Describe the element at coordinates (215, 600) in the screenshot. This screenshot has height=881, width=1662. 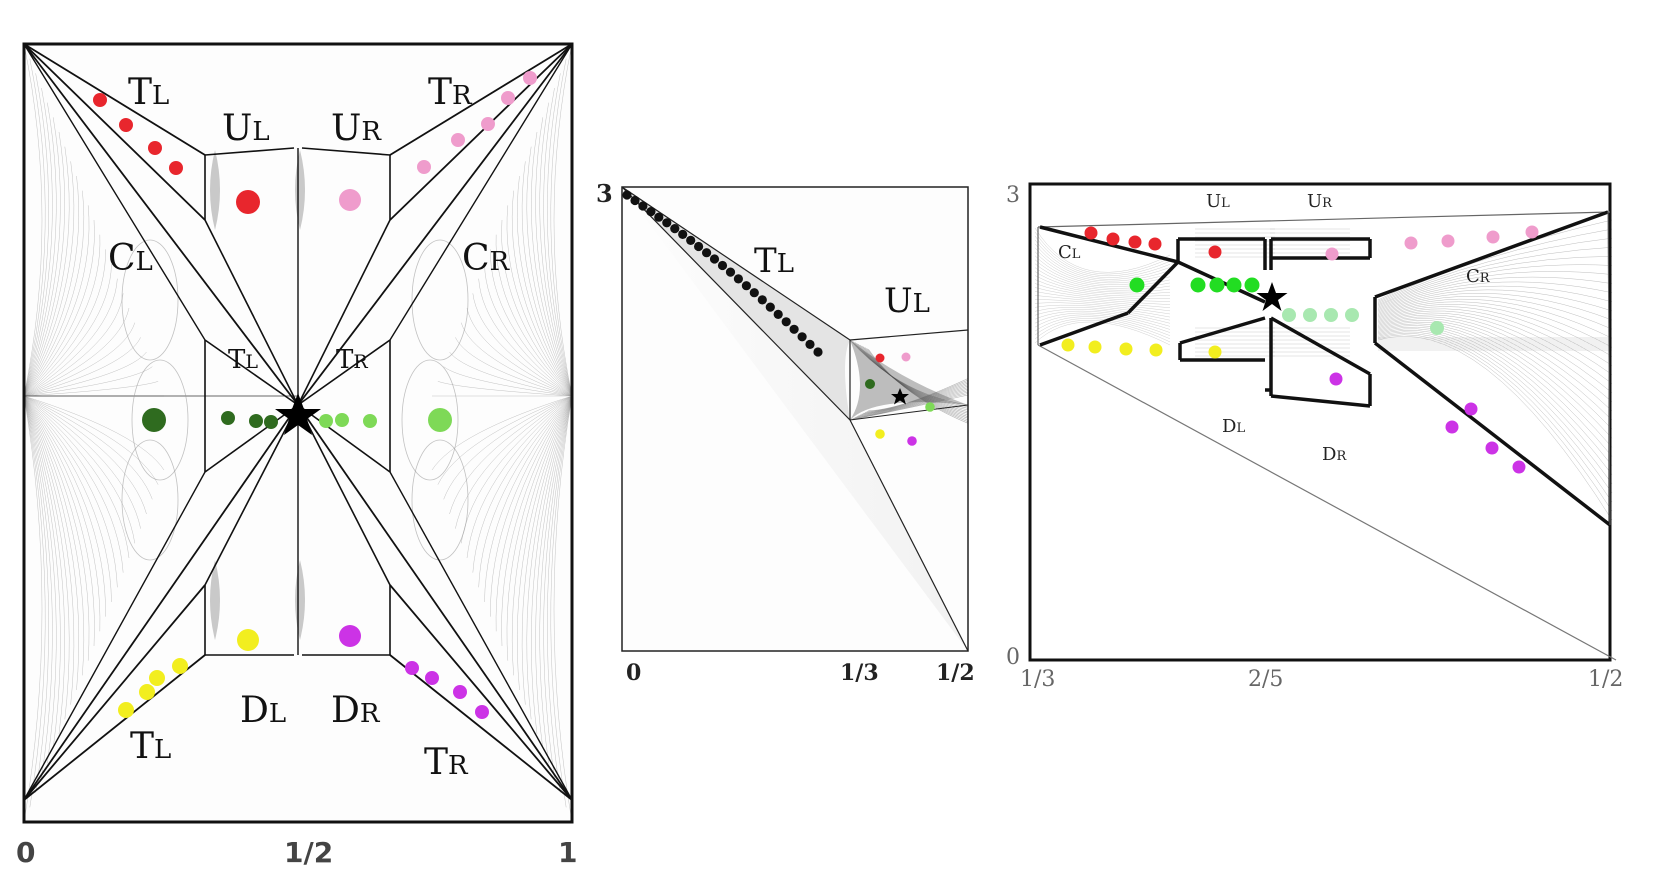
I see `fractal-blob` at that location.